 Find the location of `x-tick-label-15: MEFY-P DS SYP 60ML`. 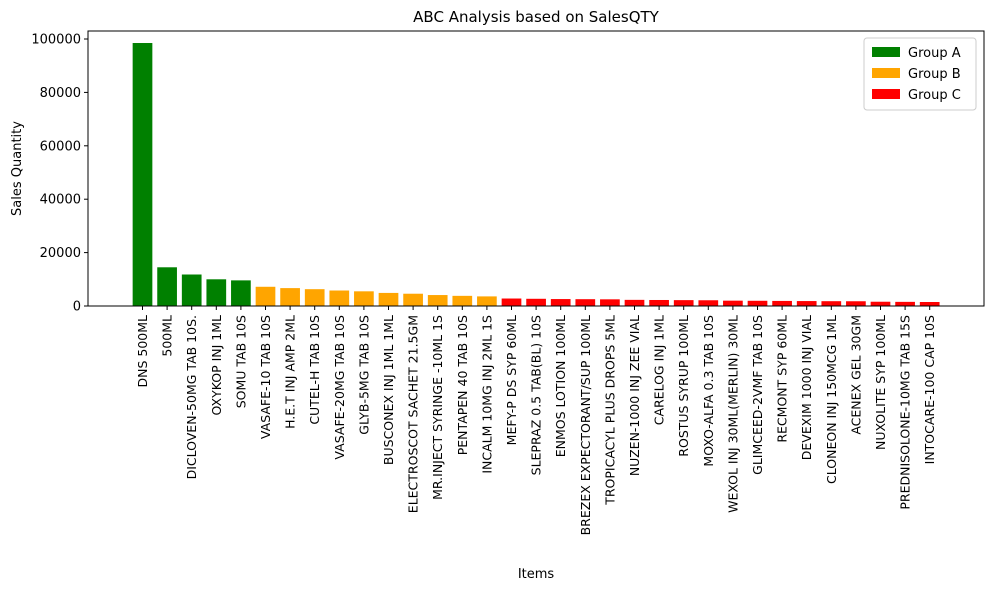

x-tick-label-15: MEFY-P DS SYP 60ML is located at coordinates (511, 380).